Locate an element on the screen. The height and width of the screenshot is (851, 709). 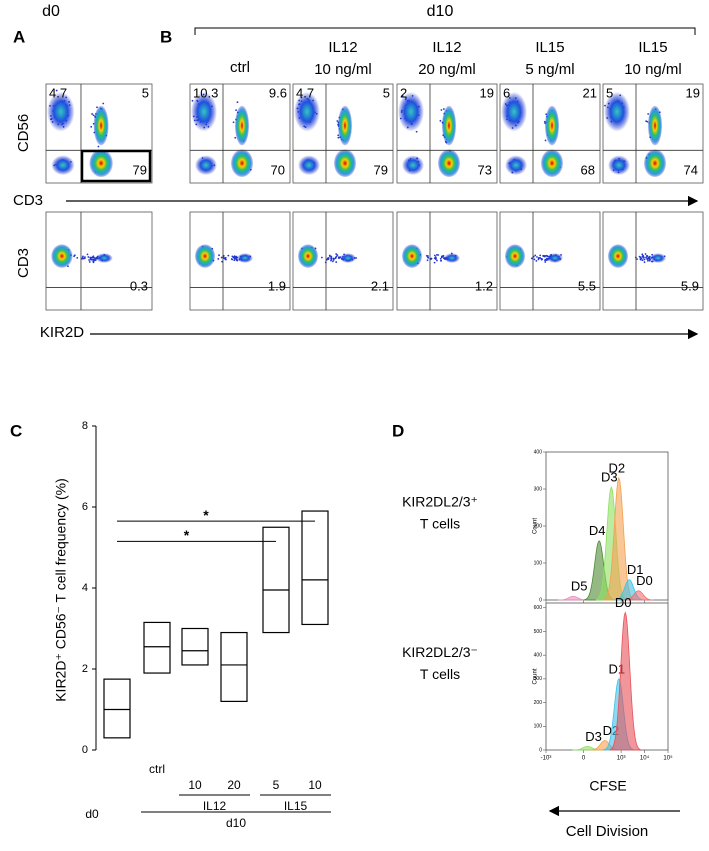
x-tick-label: 10³ is located at coordinates (621, 759).